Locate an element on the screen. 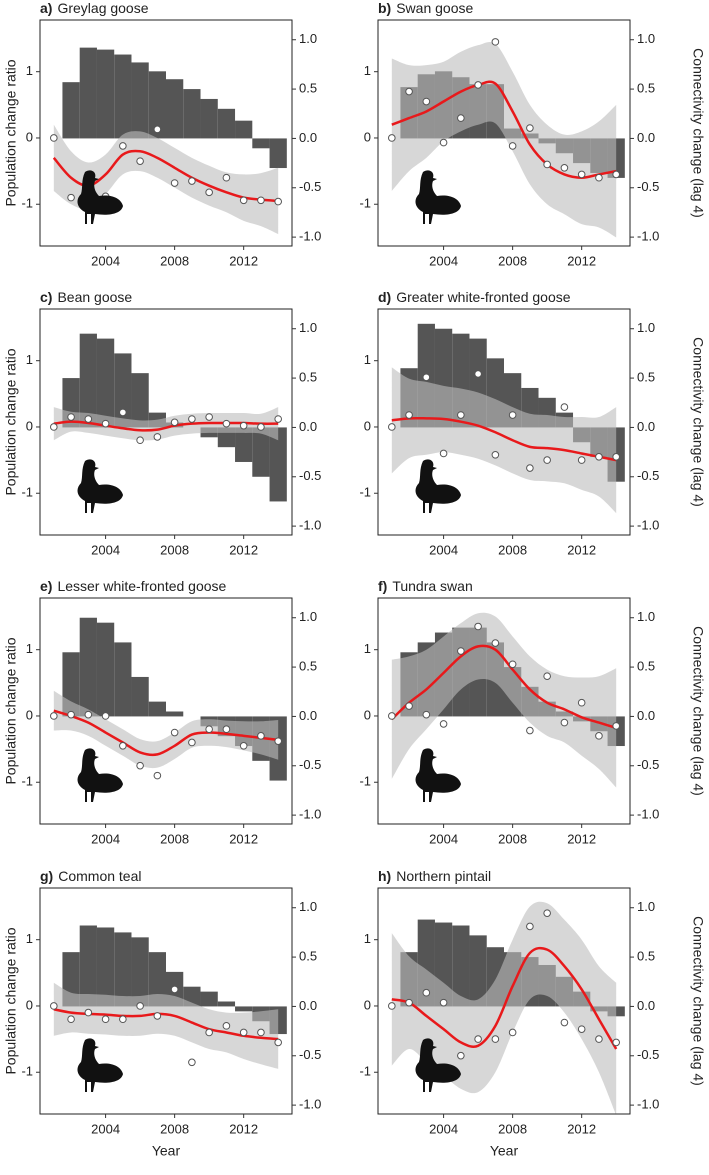 This screenshot has width=709, height=1175. panel-name: Greylag goose is located at coordinates (102, 8).